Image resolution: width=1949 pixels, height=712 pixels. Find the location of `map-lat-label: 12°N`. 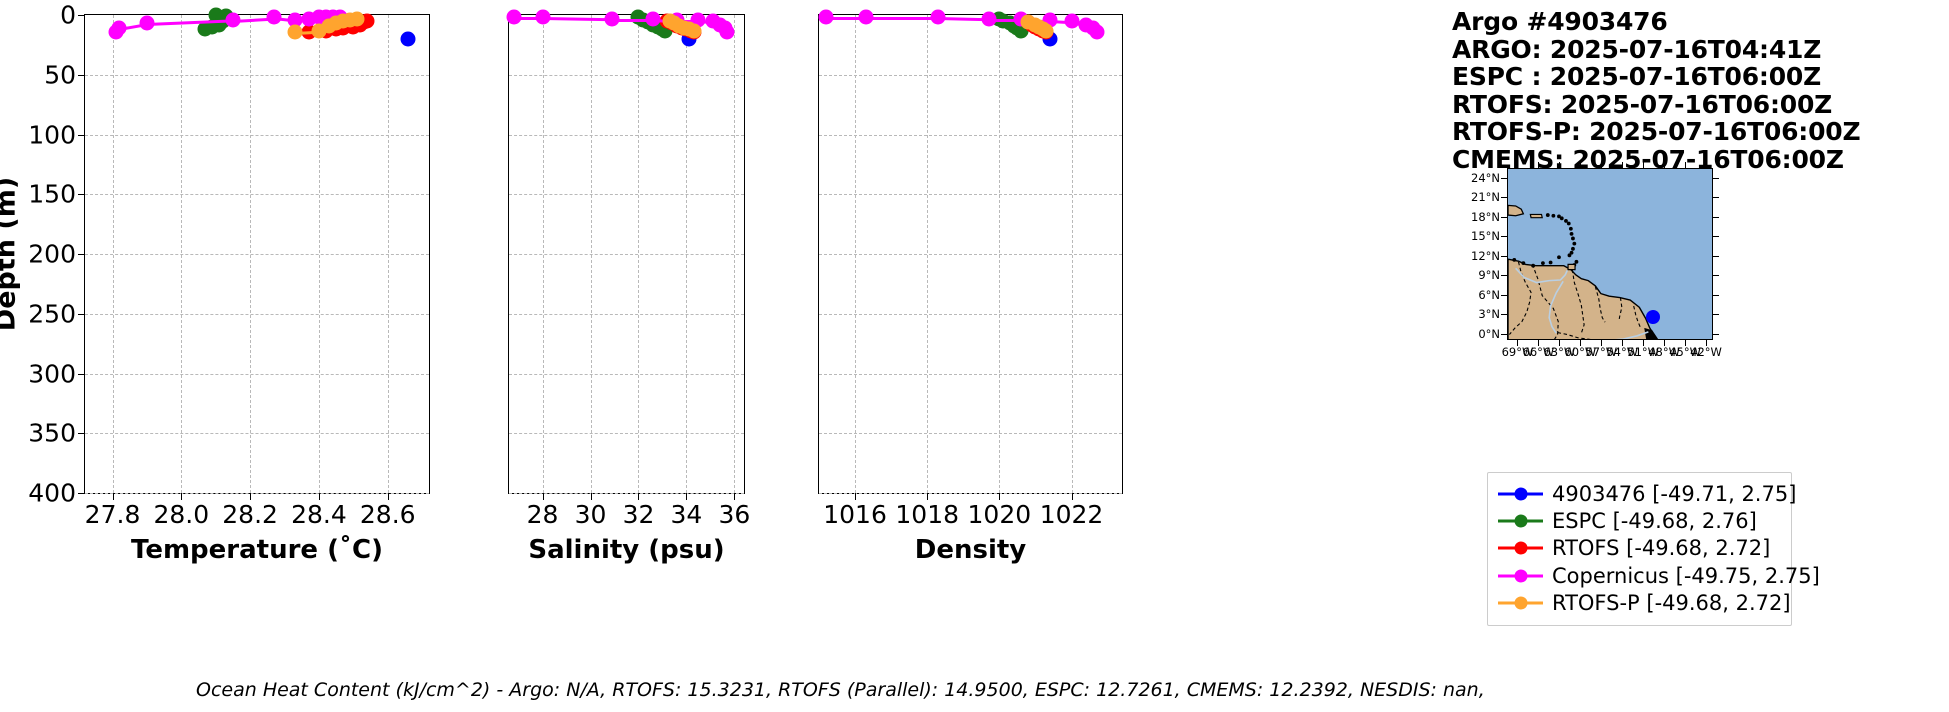

map-lat-label: 12°N is located at coordinates (1485, 255).